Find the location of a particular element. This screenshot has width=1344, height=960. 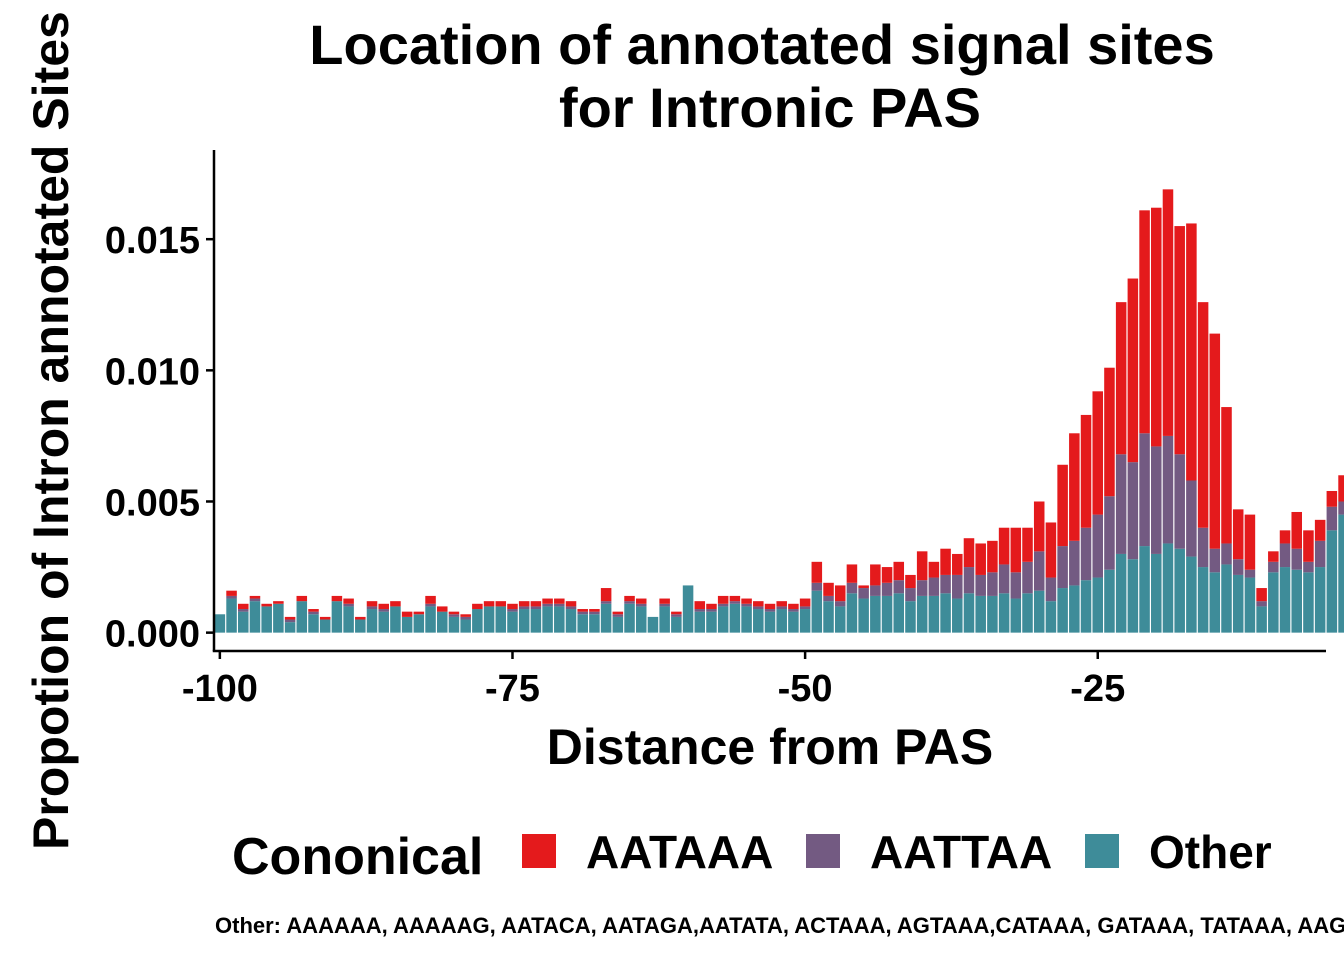

bar-aattaa--46 is located at coordinates (852, 588).